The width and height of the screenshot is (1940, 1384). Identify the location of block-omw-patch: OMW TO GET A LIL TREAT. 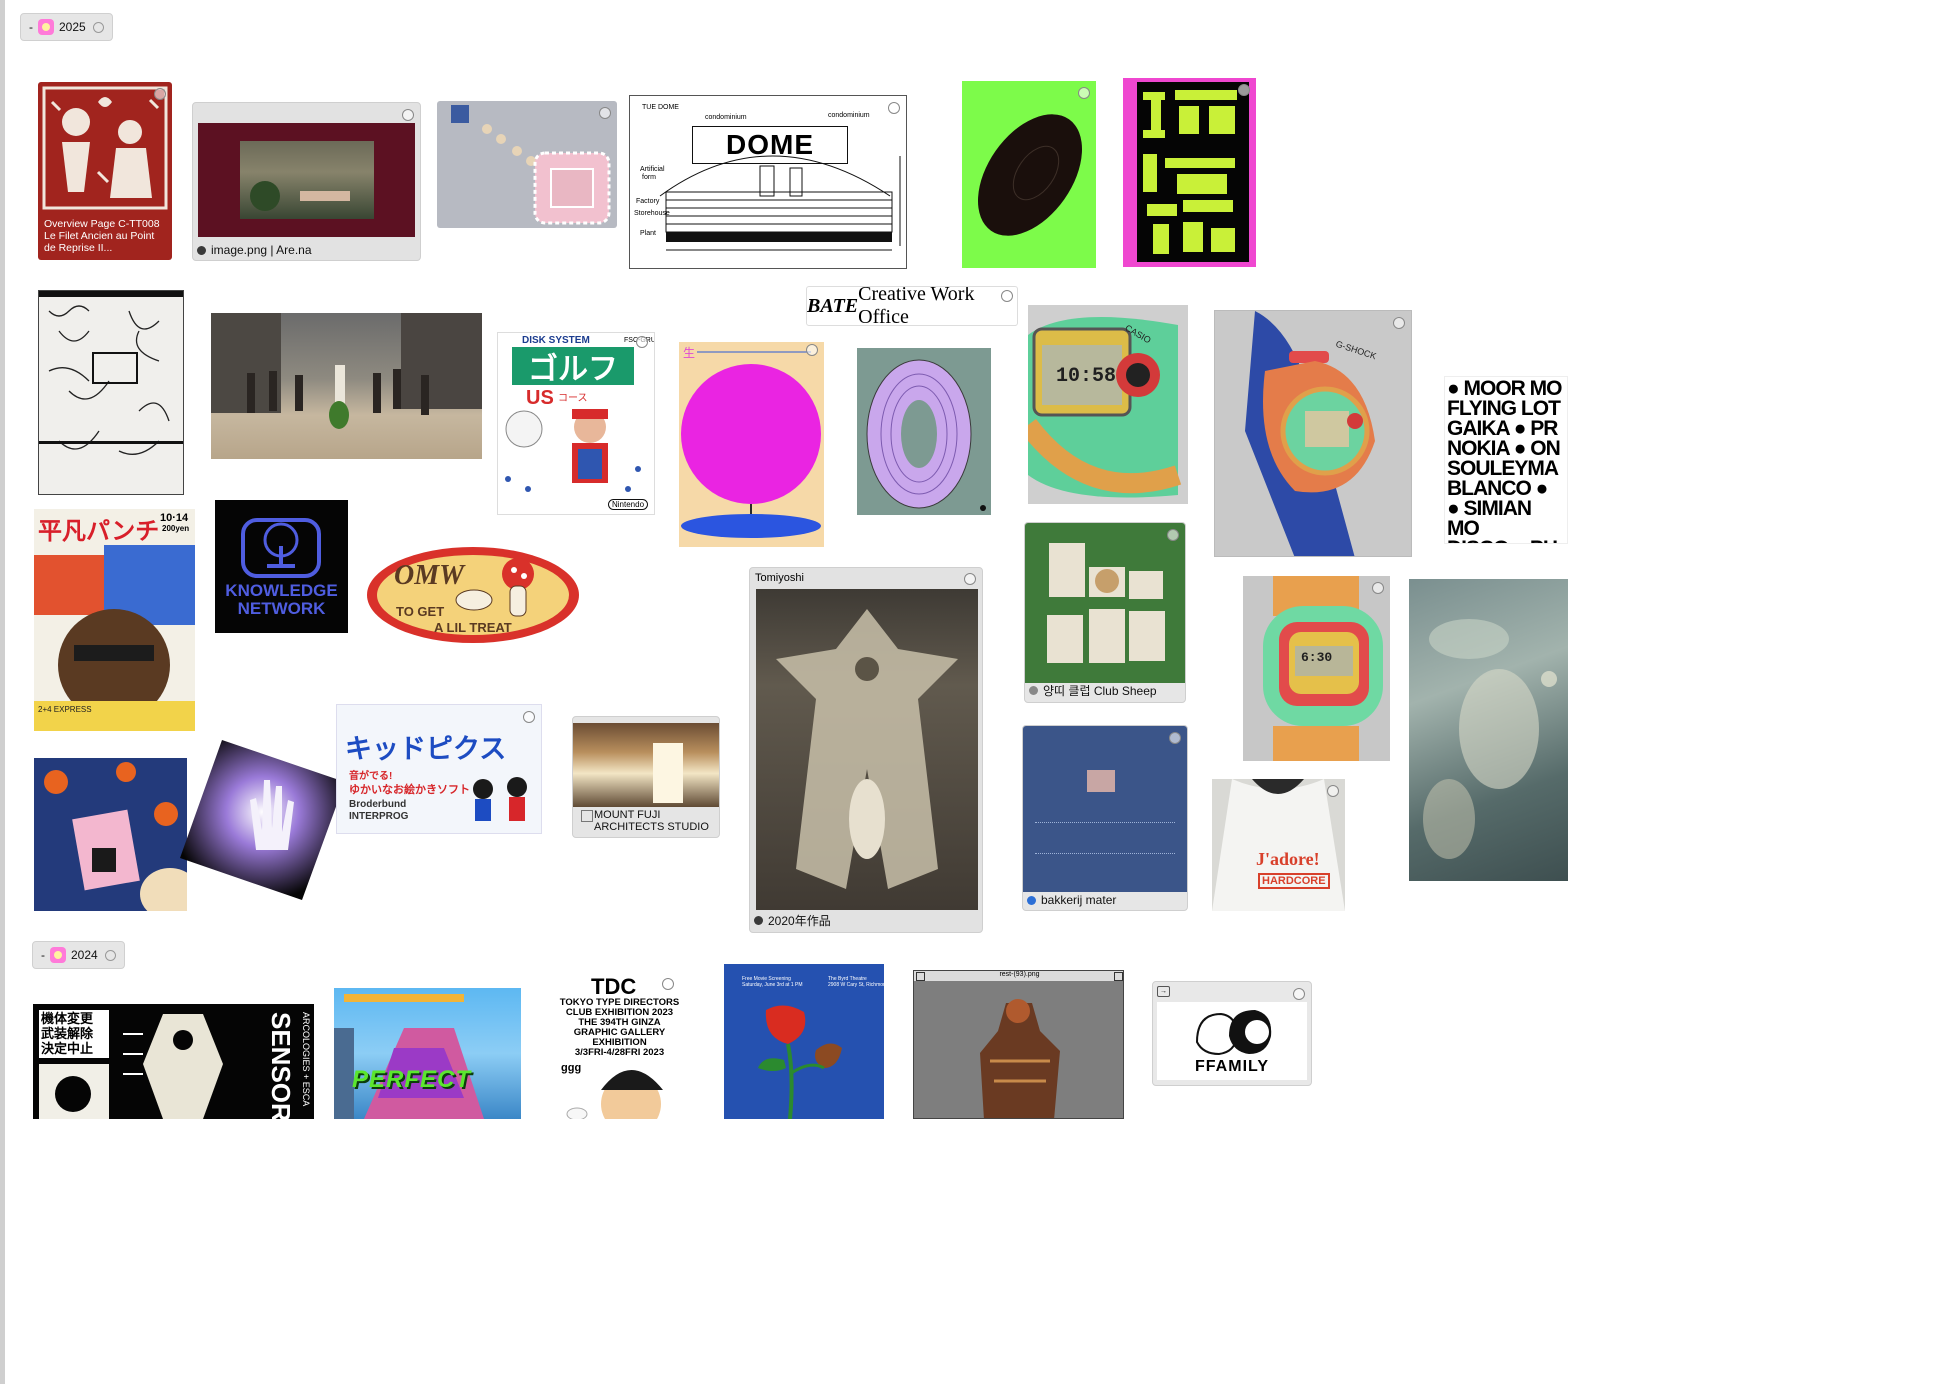
(473, 595).